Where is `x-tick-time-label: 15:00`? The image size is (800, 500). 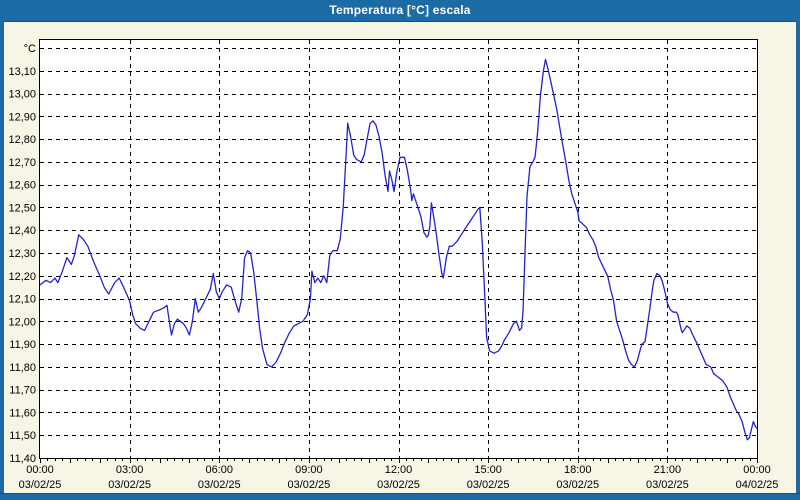 x-tick-time-label: 15:00 is located at coordinates (488, 470).